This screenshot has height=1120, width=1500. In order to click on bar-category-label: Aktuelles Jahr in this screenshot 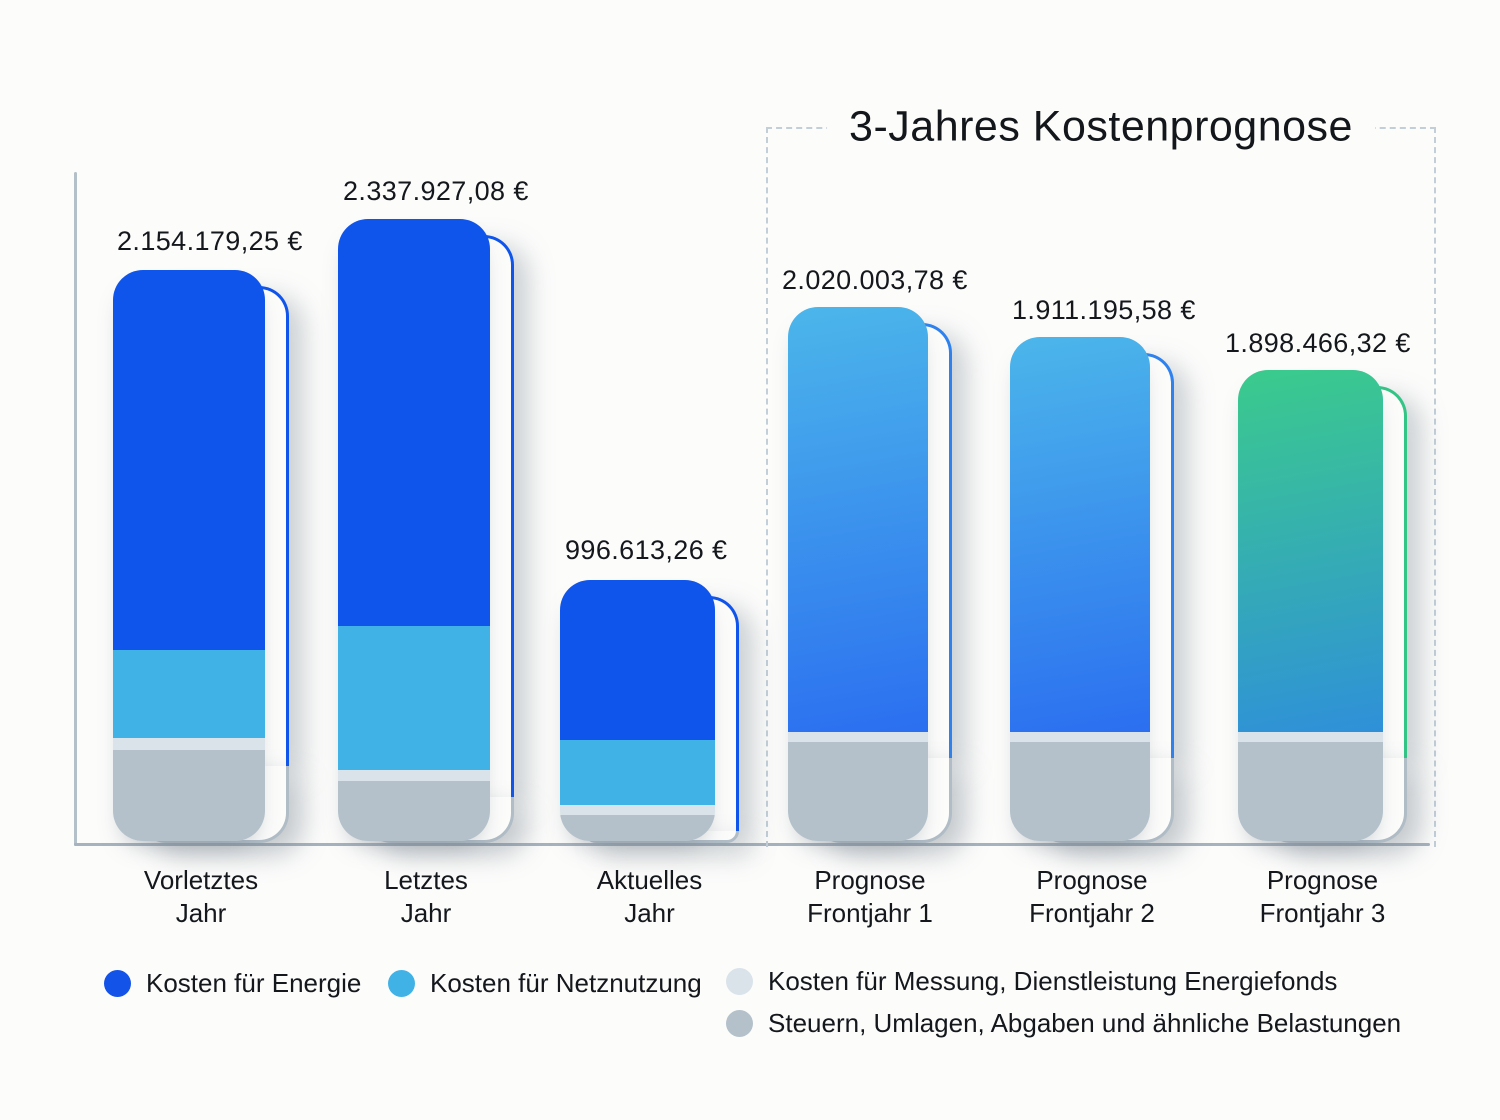, I will do `click(649, 897)`.